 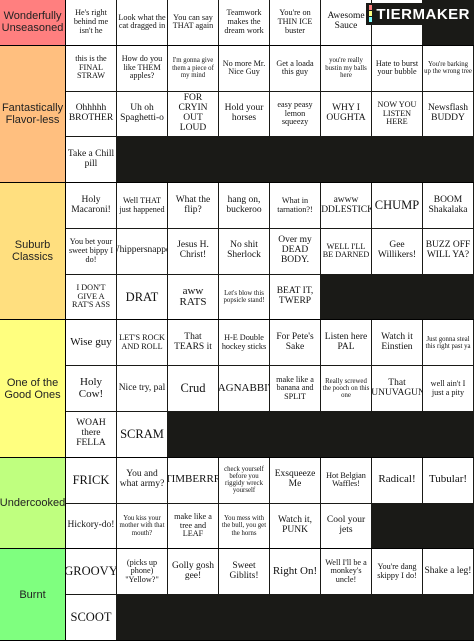 I want to click on tier-item: Jesus H. Christ!, so click(x=193, y=251).